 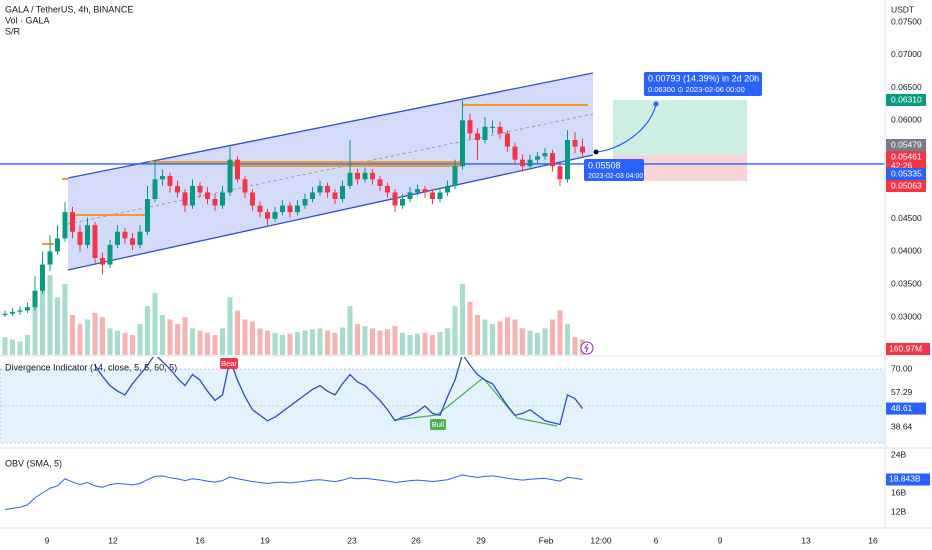 What do you see at coordinates (906, 218) in the screenshot?
I see `y-tick-label: 0.04500` at bounding box center [906, 218].